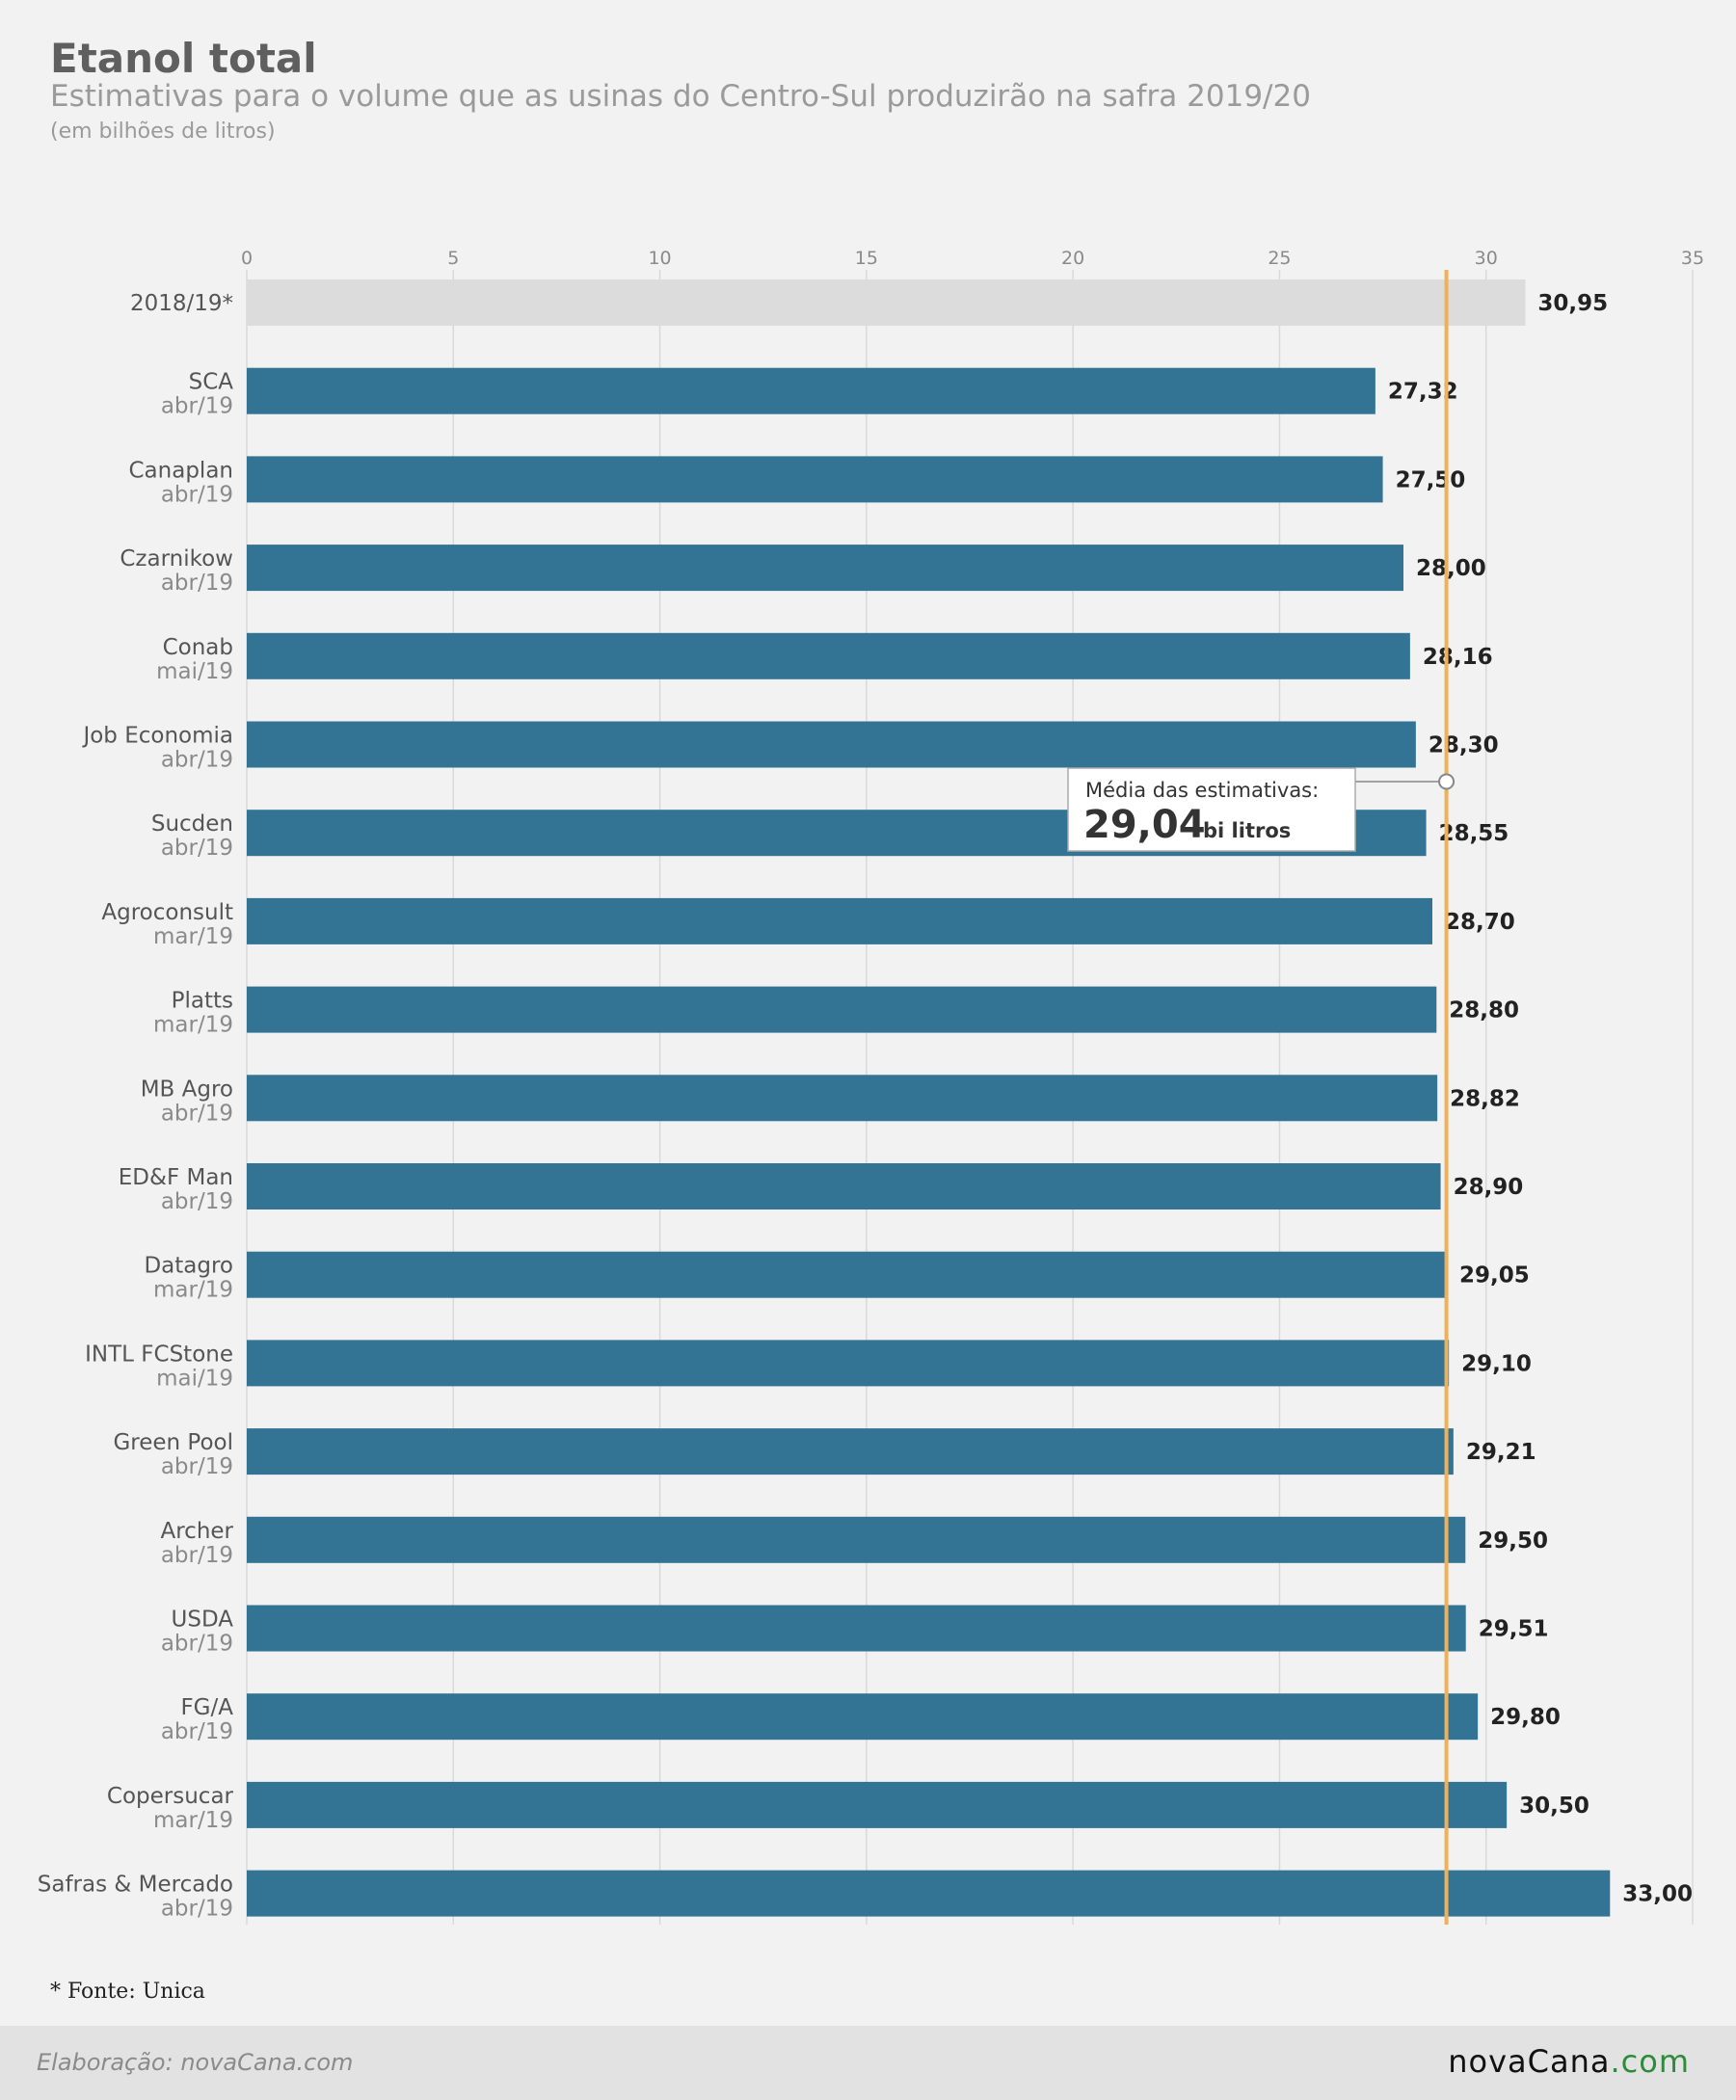 The width and height of the screenshot is (1736, 2100). What do you see at coordinates (1451, 568) in the screenshot?
I see `value-label: 28,00` at bounding box center [1451, 568].